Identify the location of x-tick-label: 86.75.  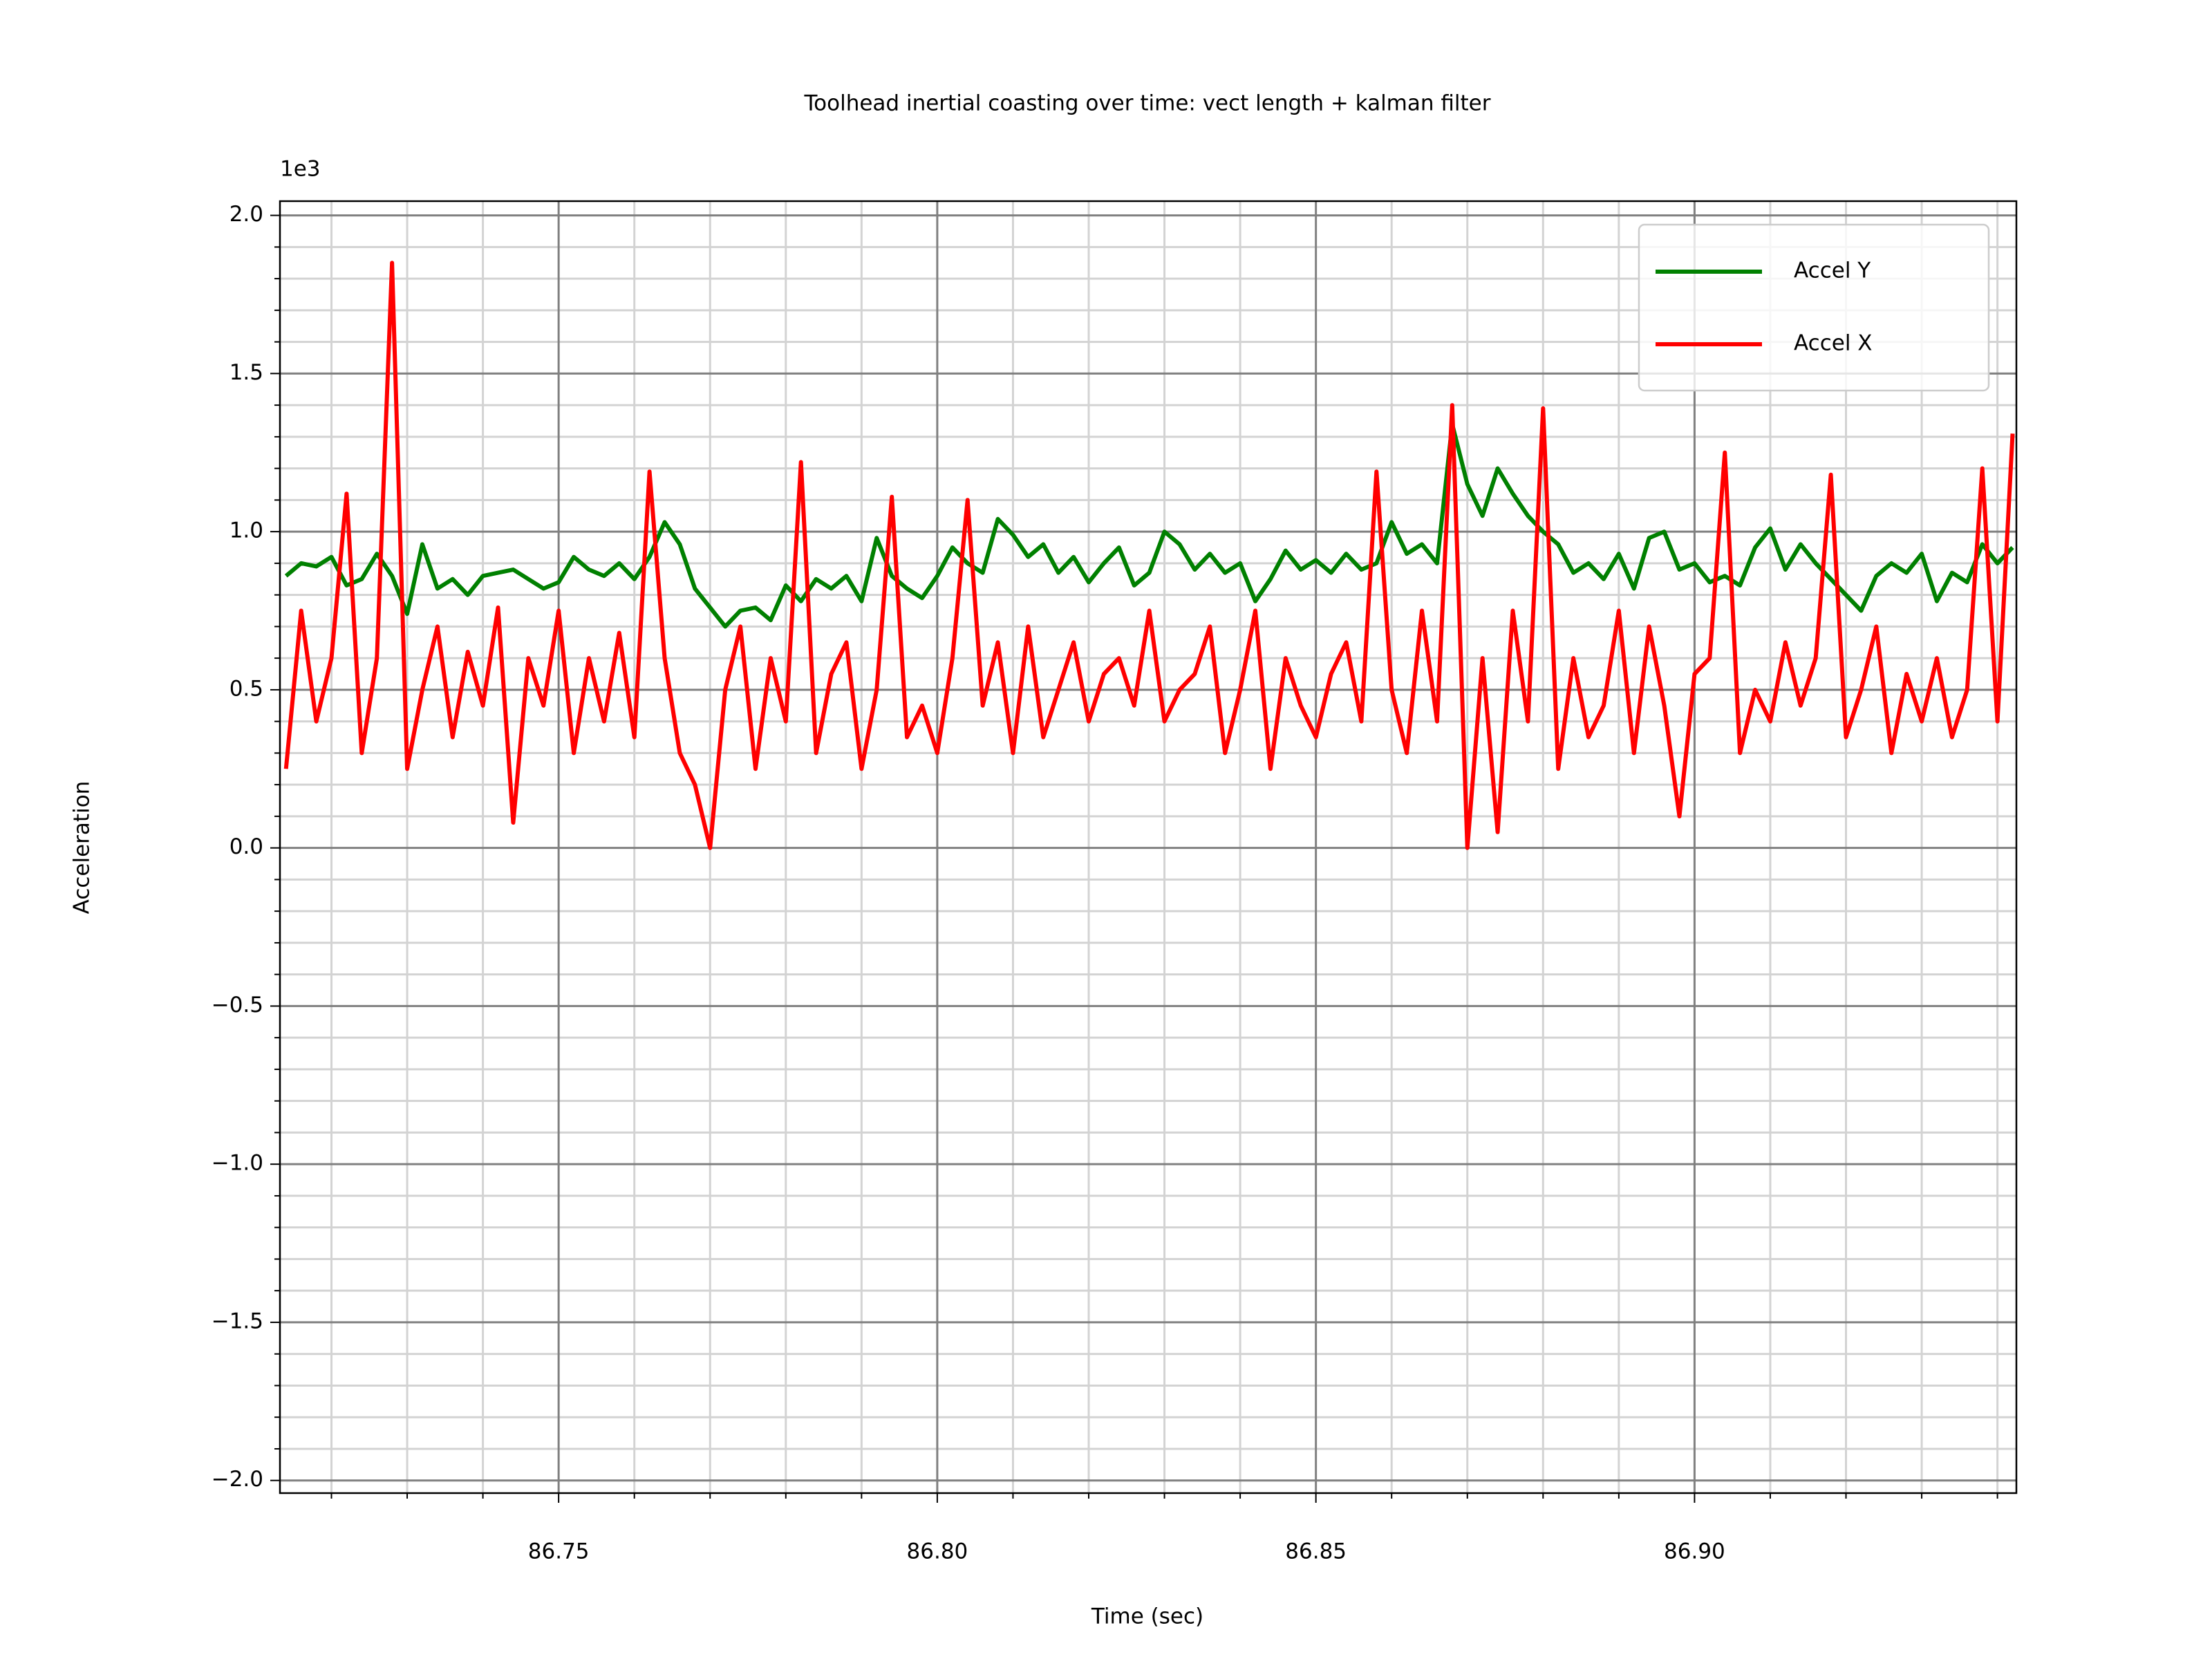
(559, 1551).